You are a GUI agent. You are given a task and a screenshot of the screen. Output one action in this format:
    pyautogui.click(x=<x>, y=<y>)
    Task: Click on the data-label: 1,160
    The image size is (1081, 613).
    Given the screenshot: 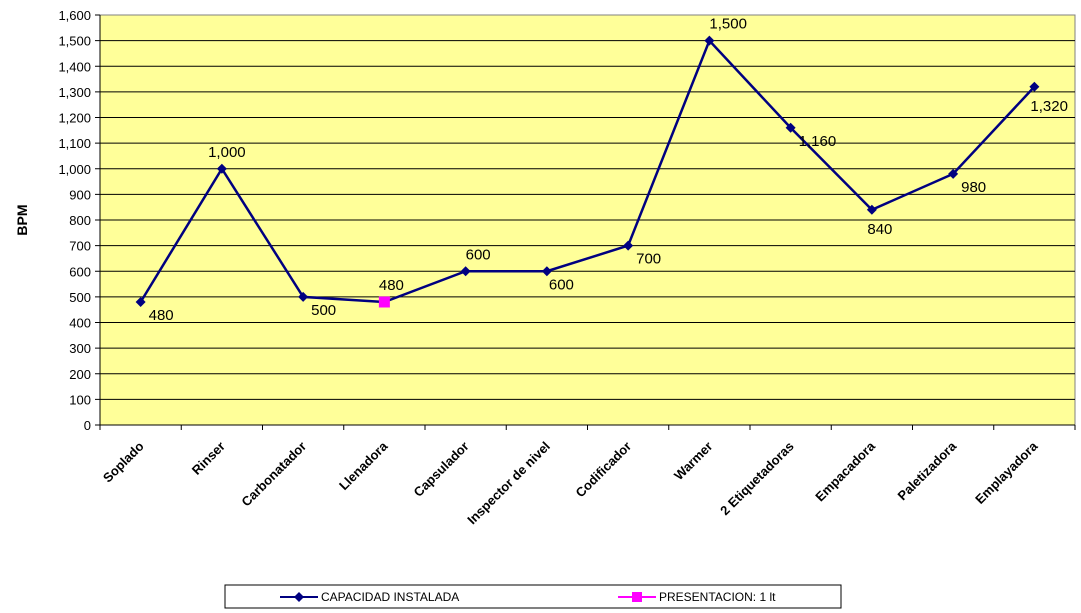 What is the action you would take?
    pyautogui.click(x=818, y=141)
    